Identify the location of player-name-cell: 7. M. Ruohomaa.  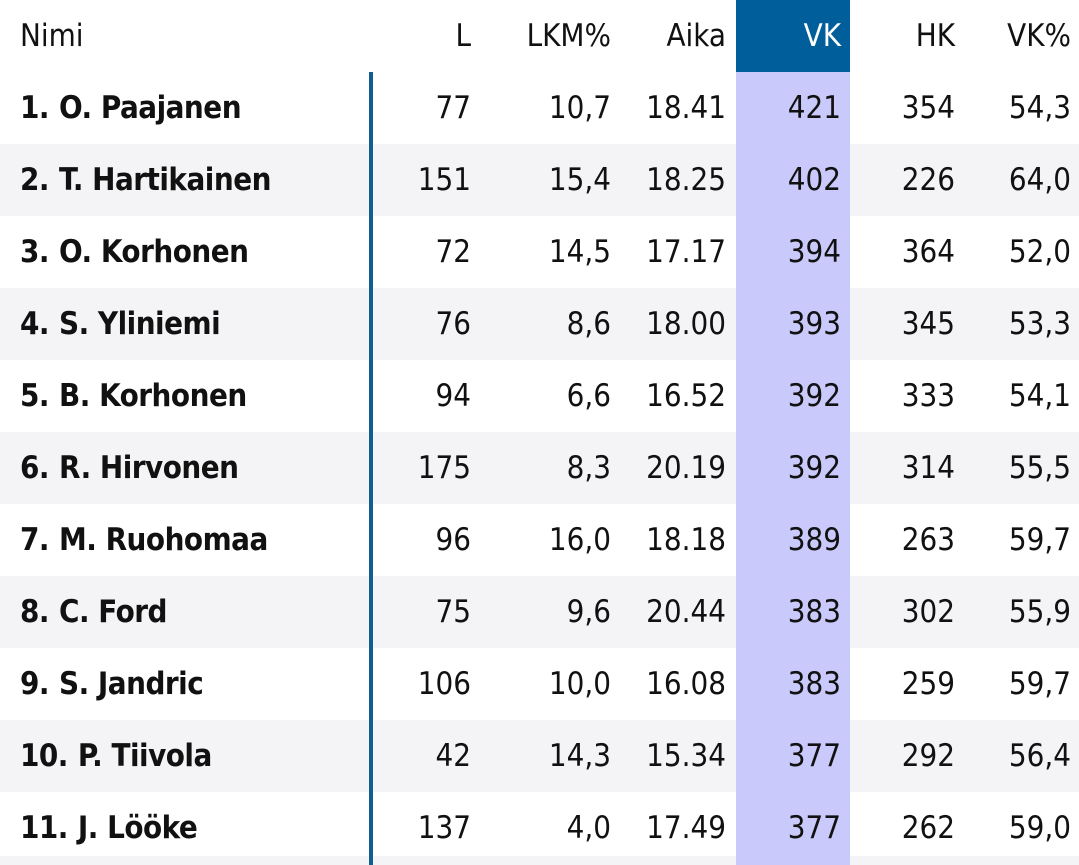
(144, 540).